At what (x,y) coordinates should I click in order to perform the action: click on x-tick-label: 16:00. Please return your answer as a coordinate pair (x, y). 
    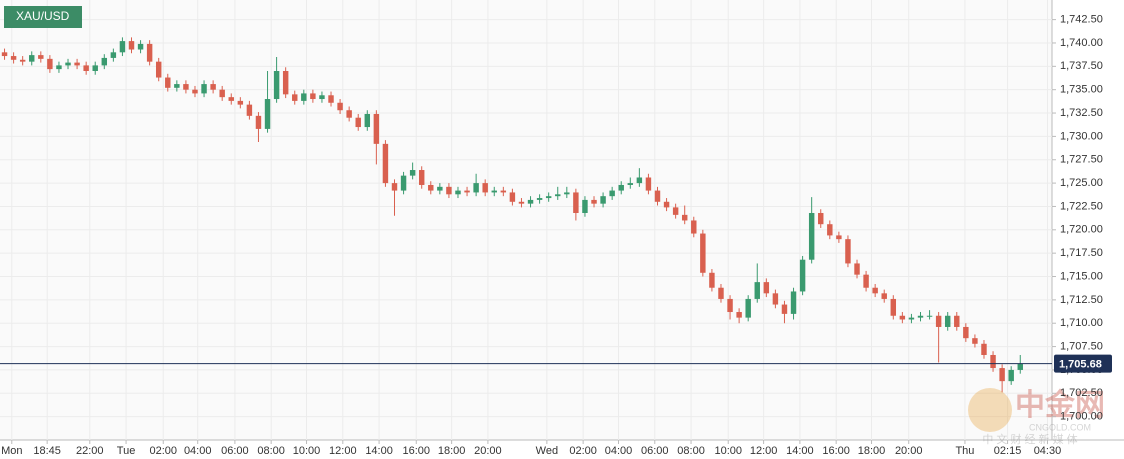
    Looking at the image, I should click on (836, 451).